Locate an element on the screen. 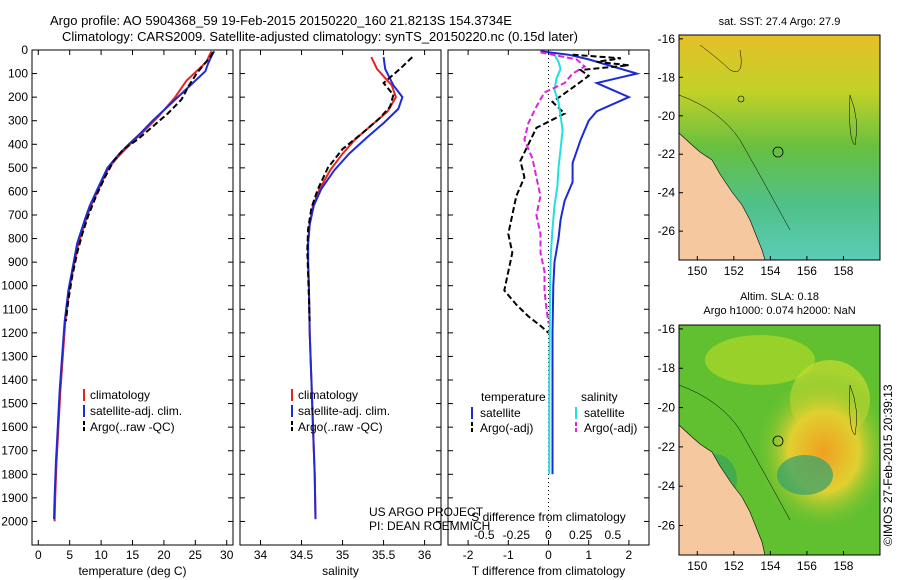 Image resolution: width=900 pixels, height=580 pixels. pi-annotation: PI: DEAN ROEMMICH is located at coordinates (429, 526).